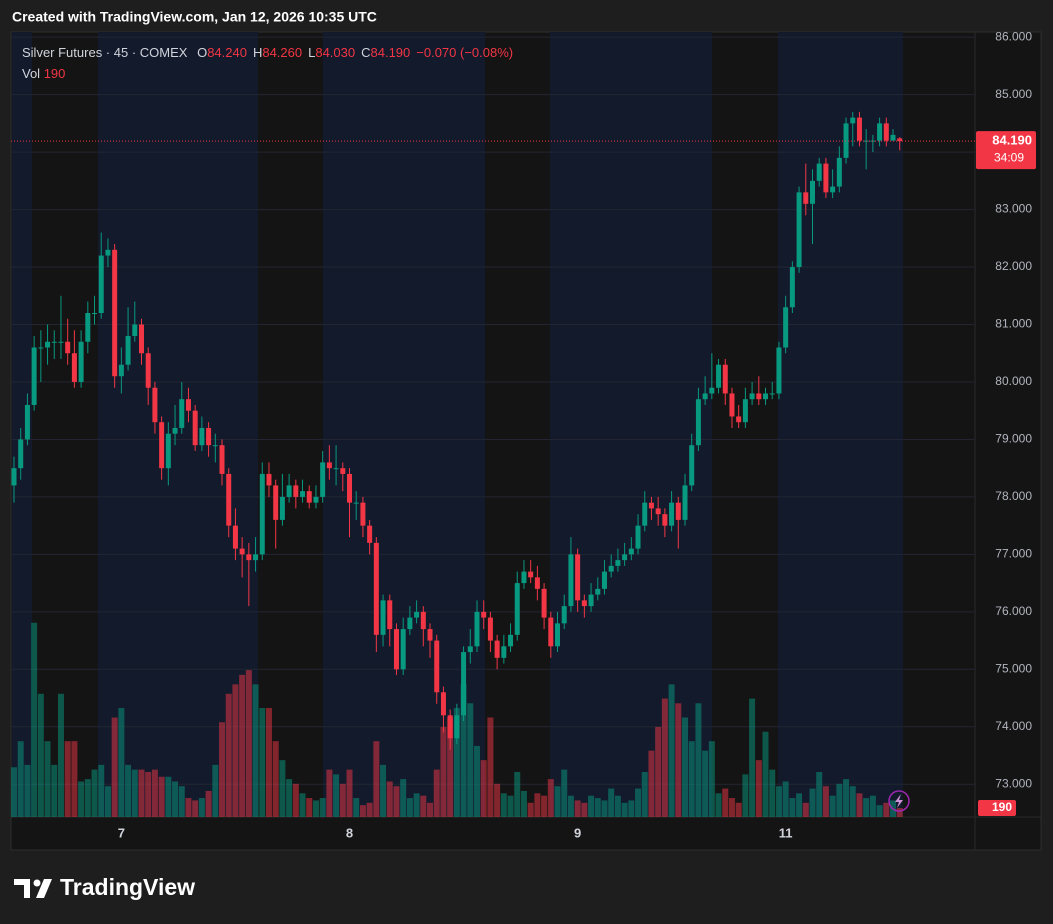 This screenshot has width=1053, height=924. I want to click on legend-key: H, so click(257, 52).